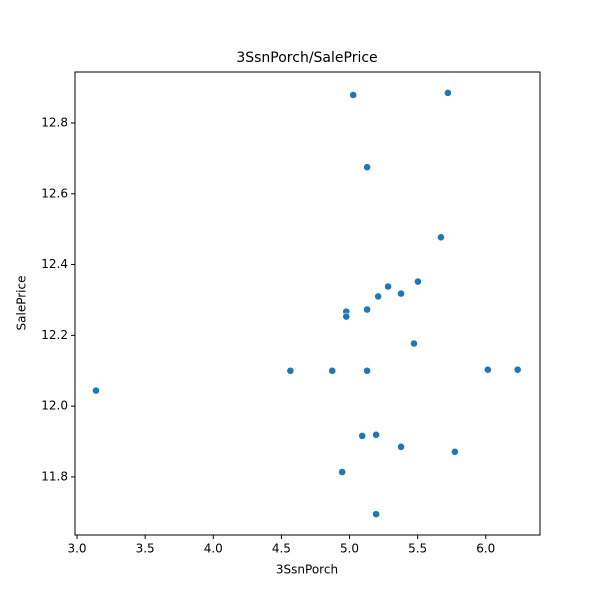  What do you see at coordinates (145, 549) in the screenshot?
I see `x-tick-label: 3.5` at bounding box center [145, 549].